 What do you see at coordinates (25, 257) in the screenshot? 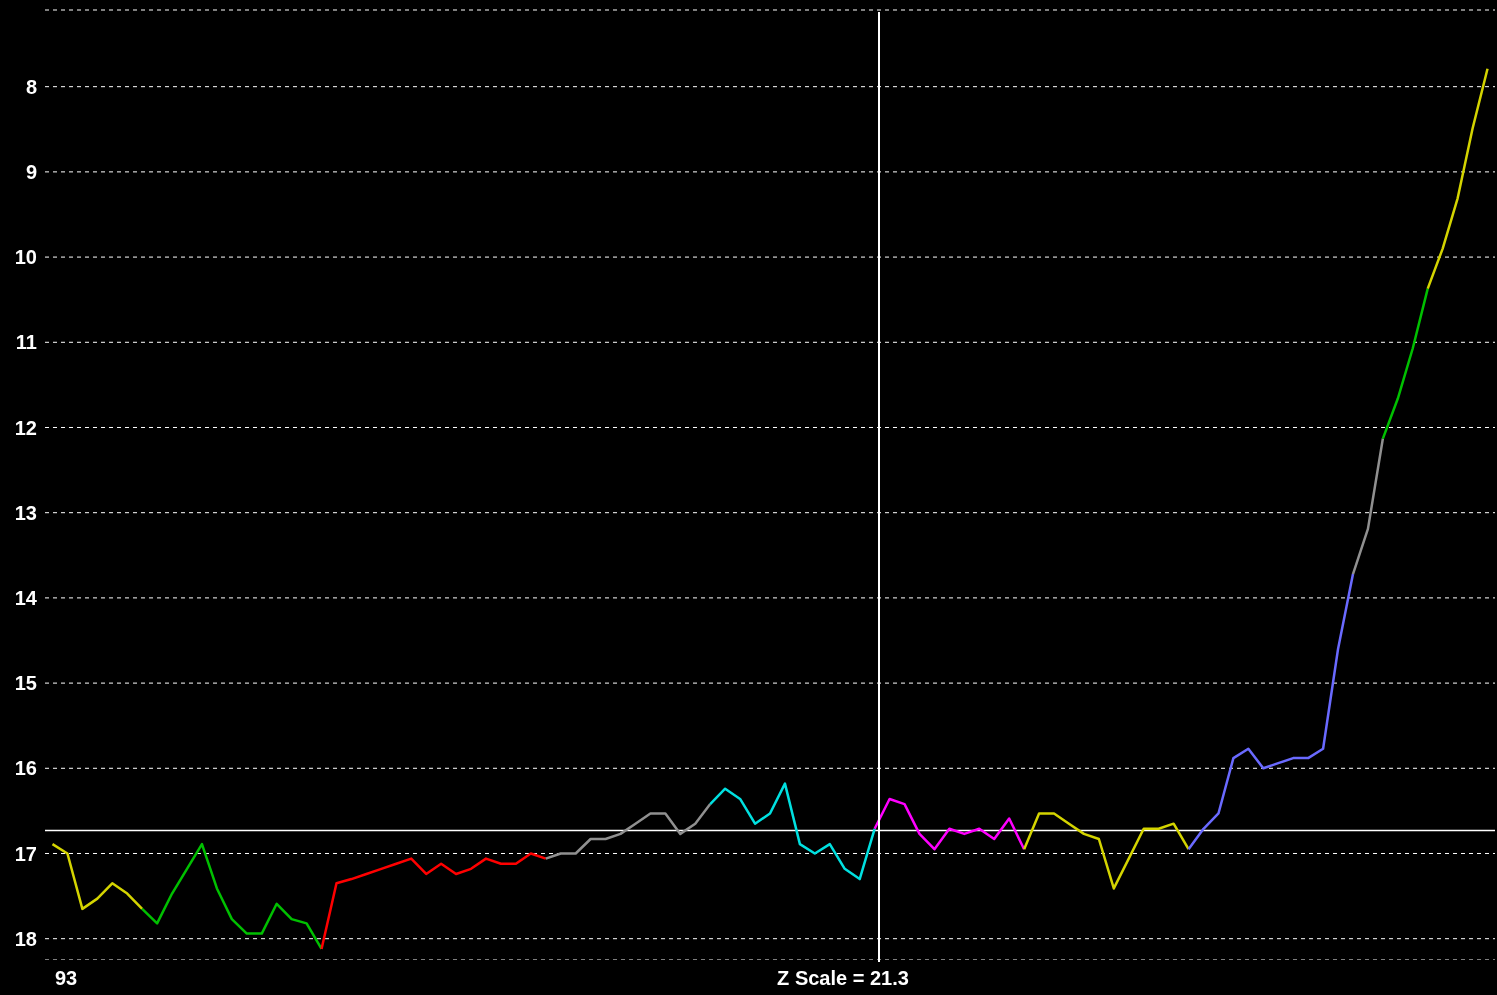
I see `y-tick-label: 10` at bounding box center [25, 257].